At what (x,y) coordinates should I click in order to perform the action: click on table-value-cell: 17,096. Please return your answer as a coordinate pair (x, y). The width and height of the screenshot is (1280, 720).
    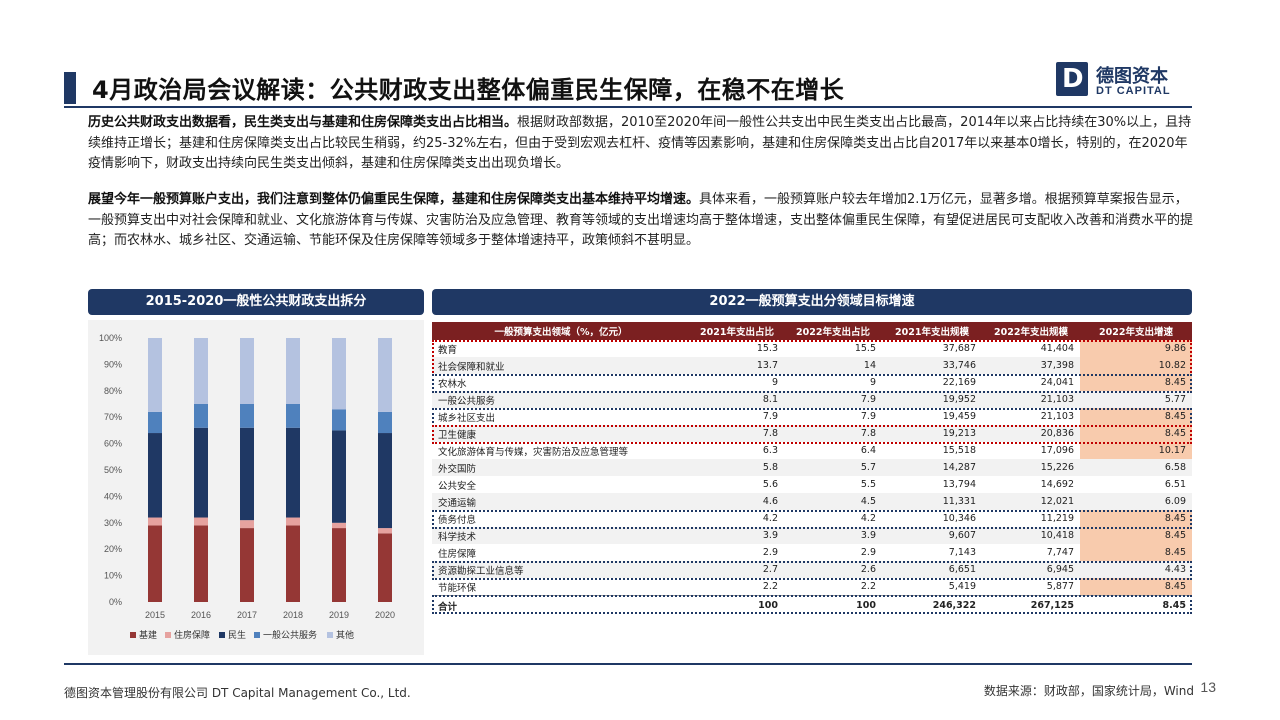
    Looking at the image, I should click on (1031, 450).